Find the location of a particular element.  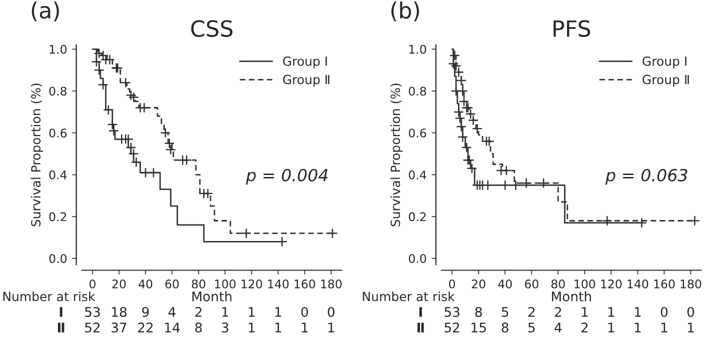

text: (a) is located at coordinates (45, 12).